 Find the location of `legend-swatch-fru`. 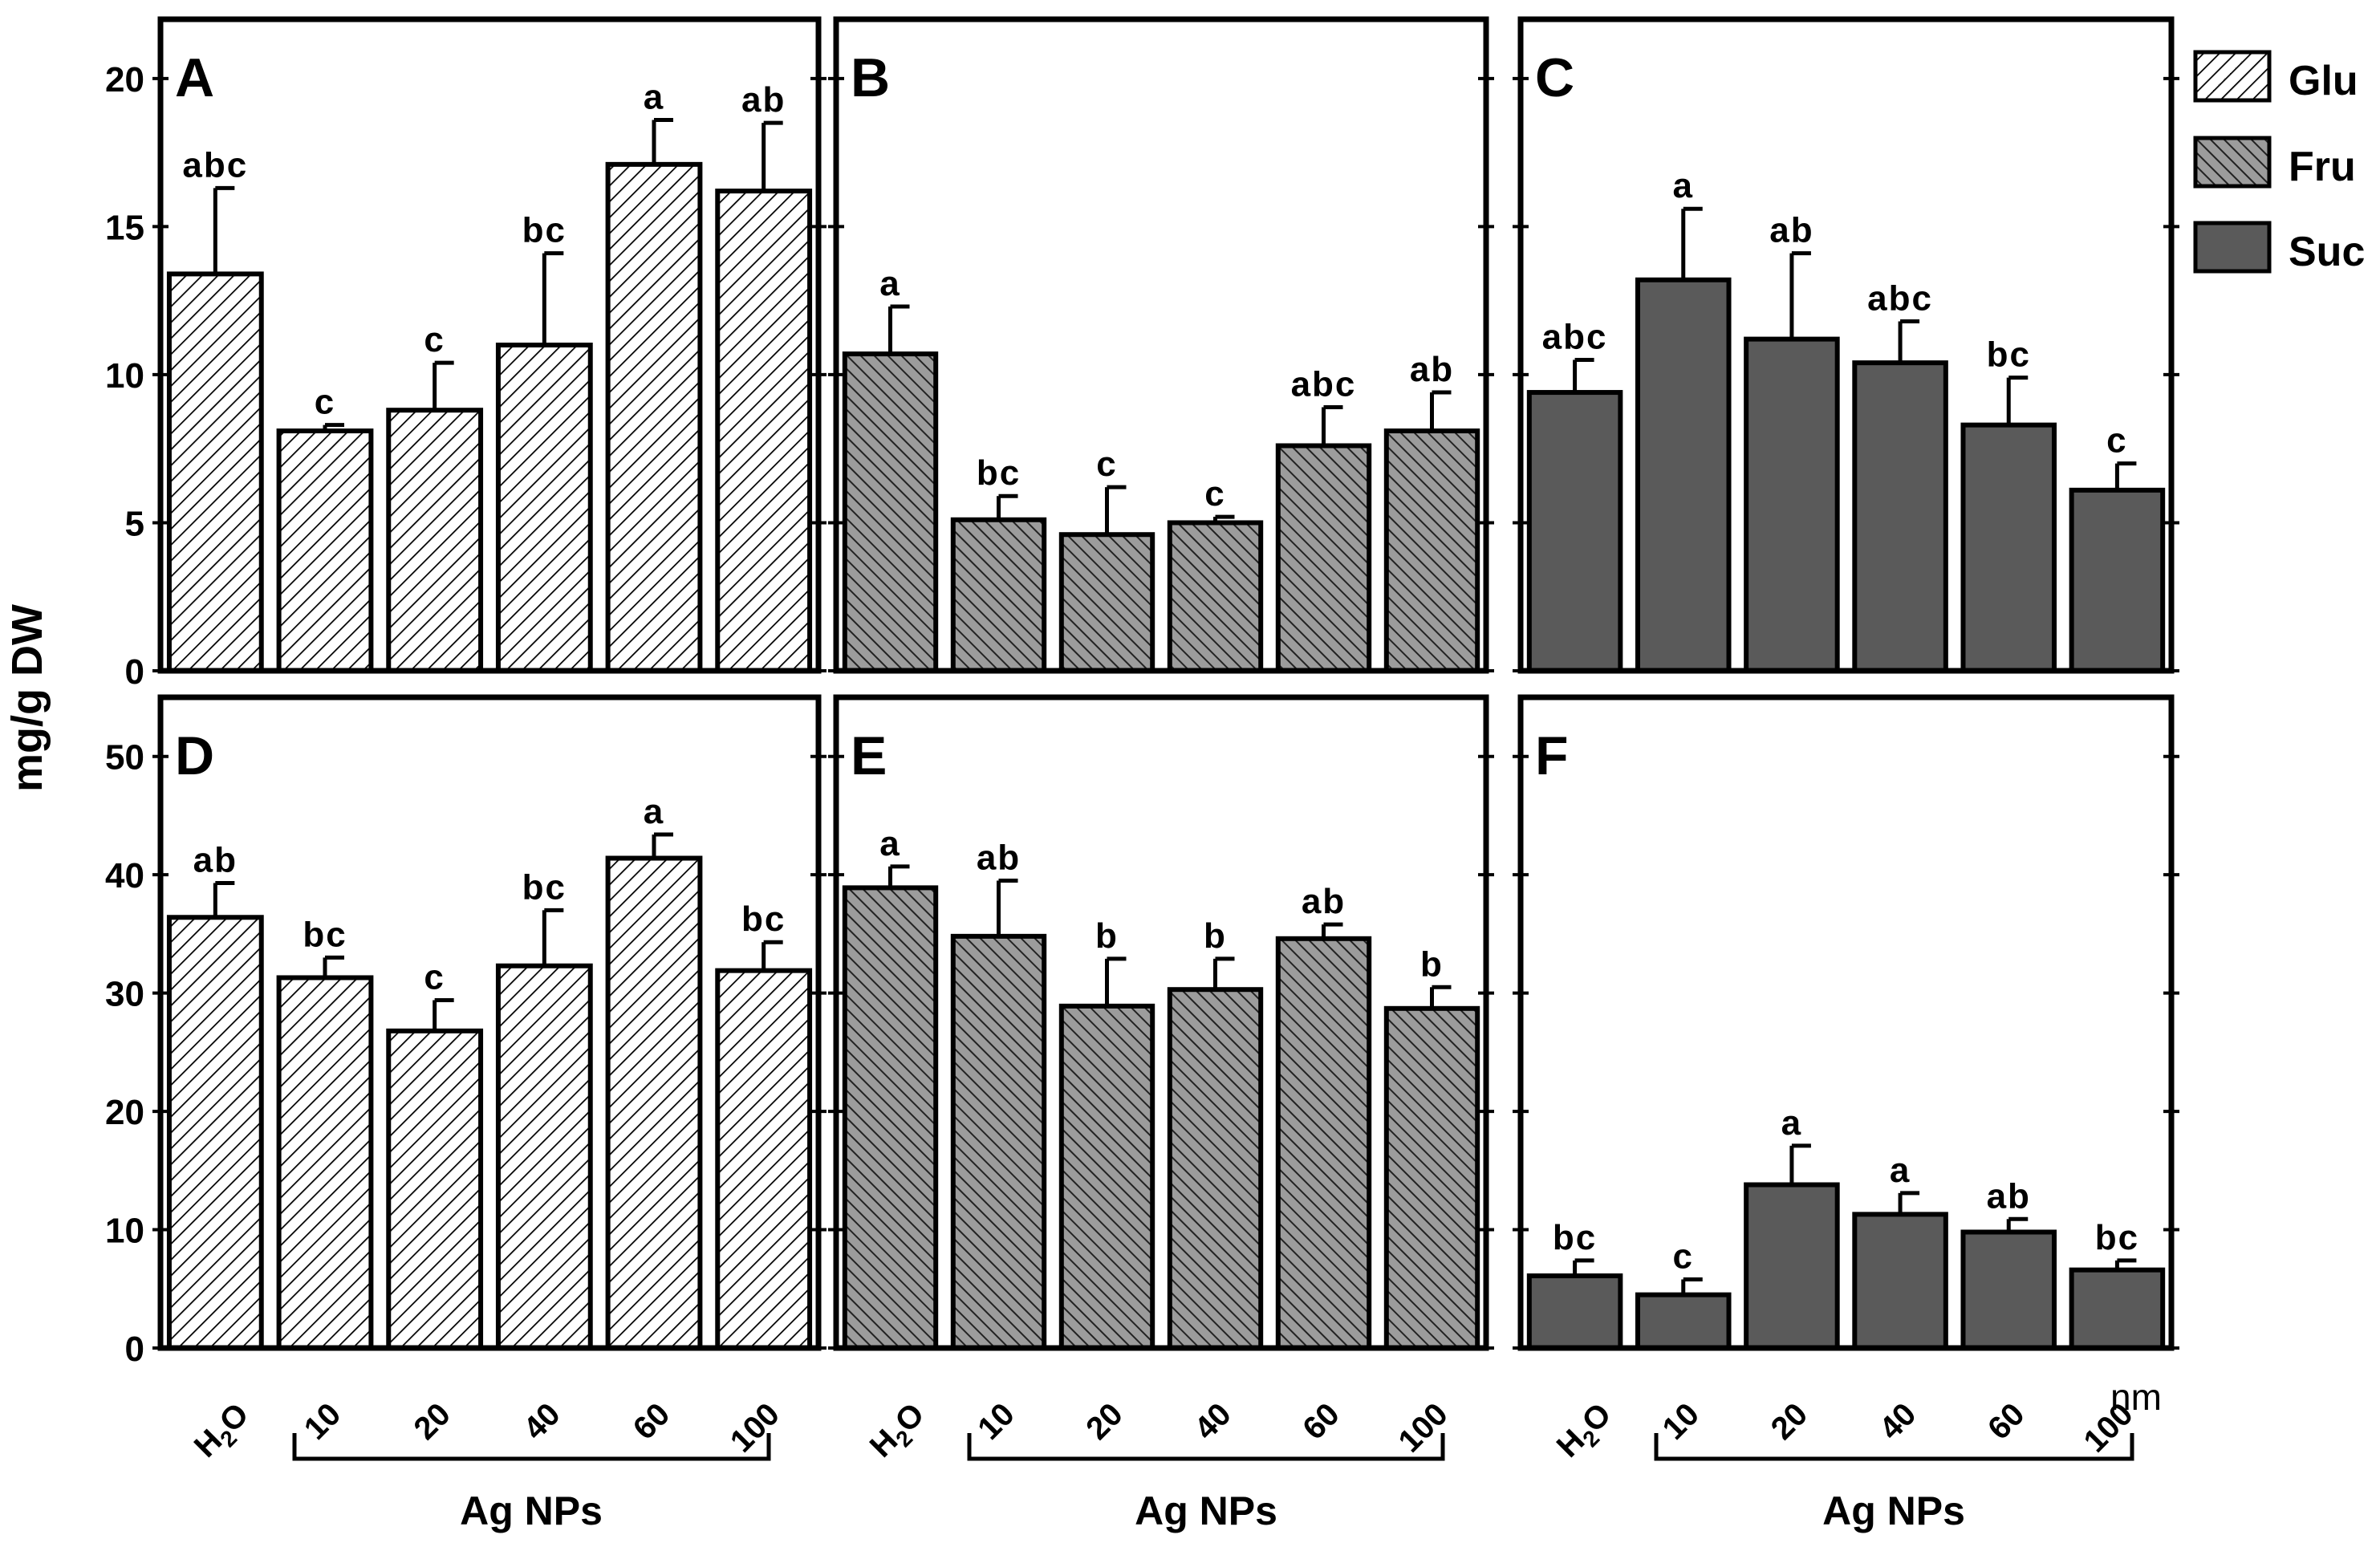

legend-swatch-fru is located at coordinates (2233, 162).